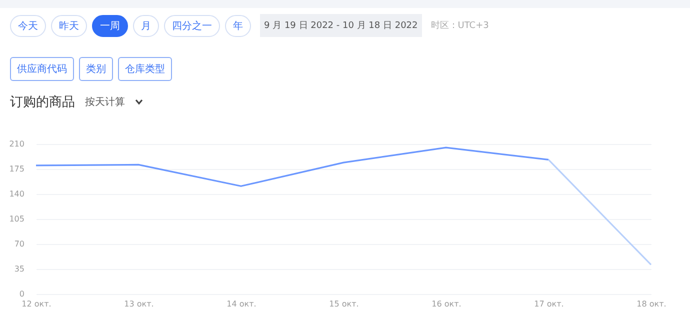 This screenshot has height=320, width=690. Describe the element at coordinates (139, 304) in the screenshot. I see `x-tick-label: 13 окт.` at that location.